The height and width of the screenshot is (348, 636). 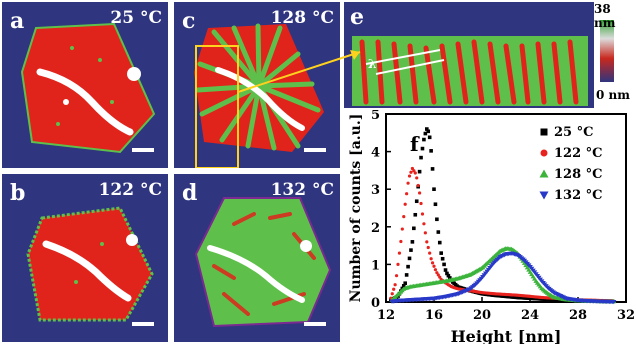 I want to click on afm-panel-a: a 25 °C, so click(x=85, y=85).